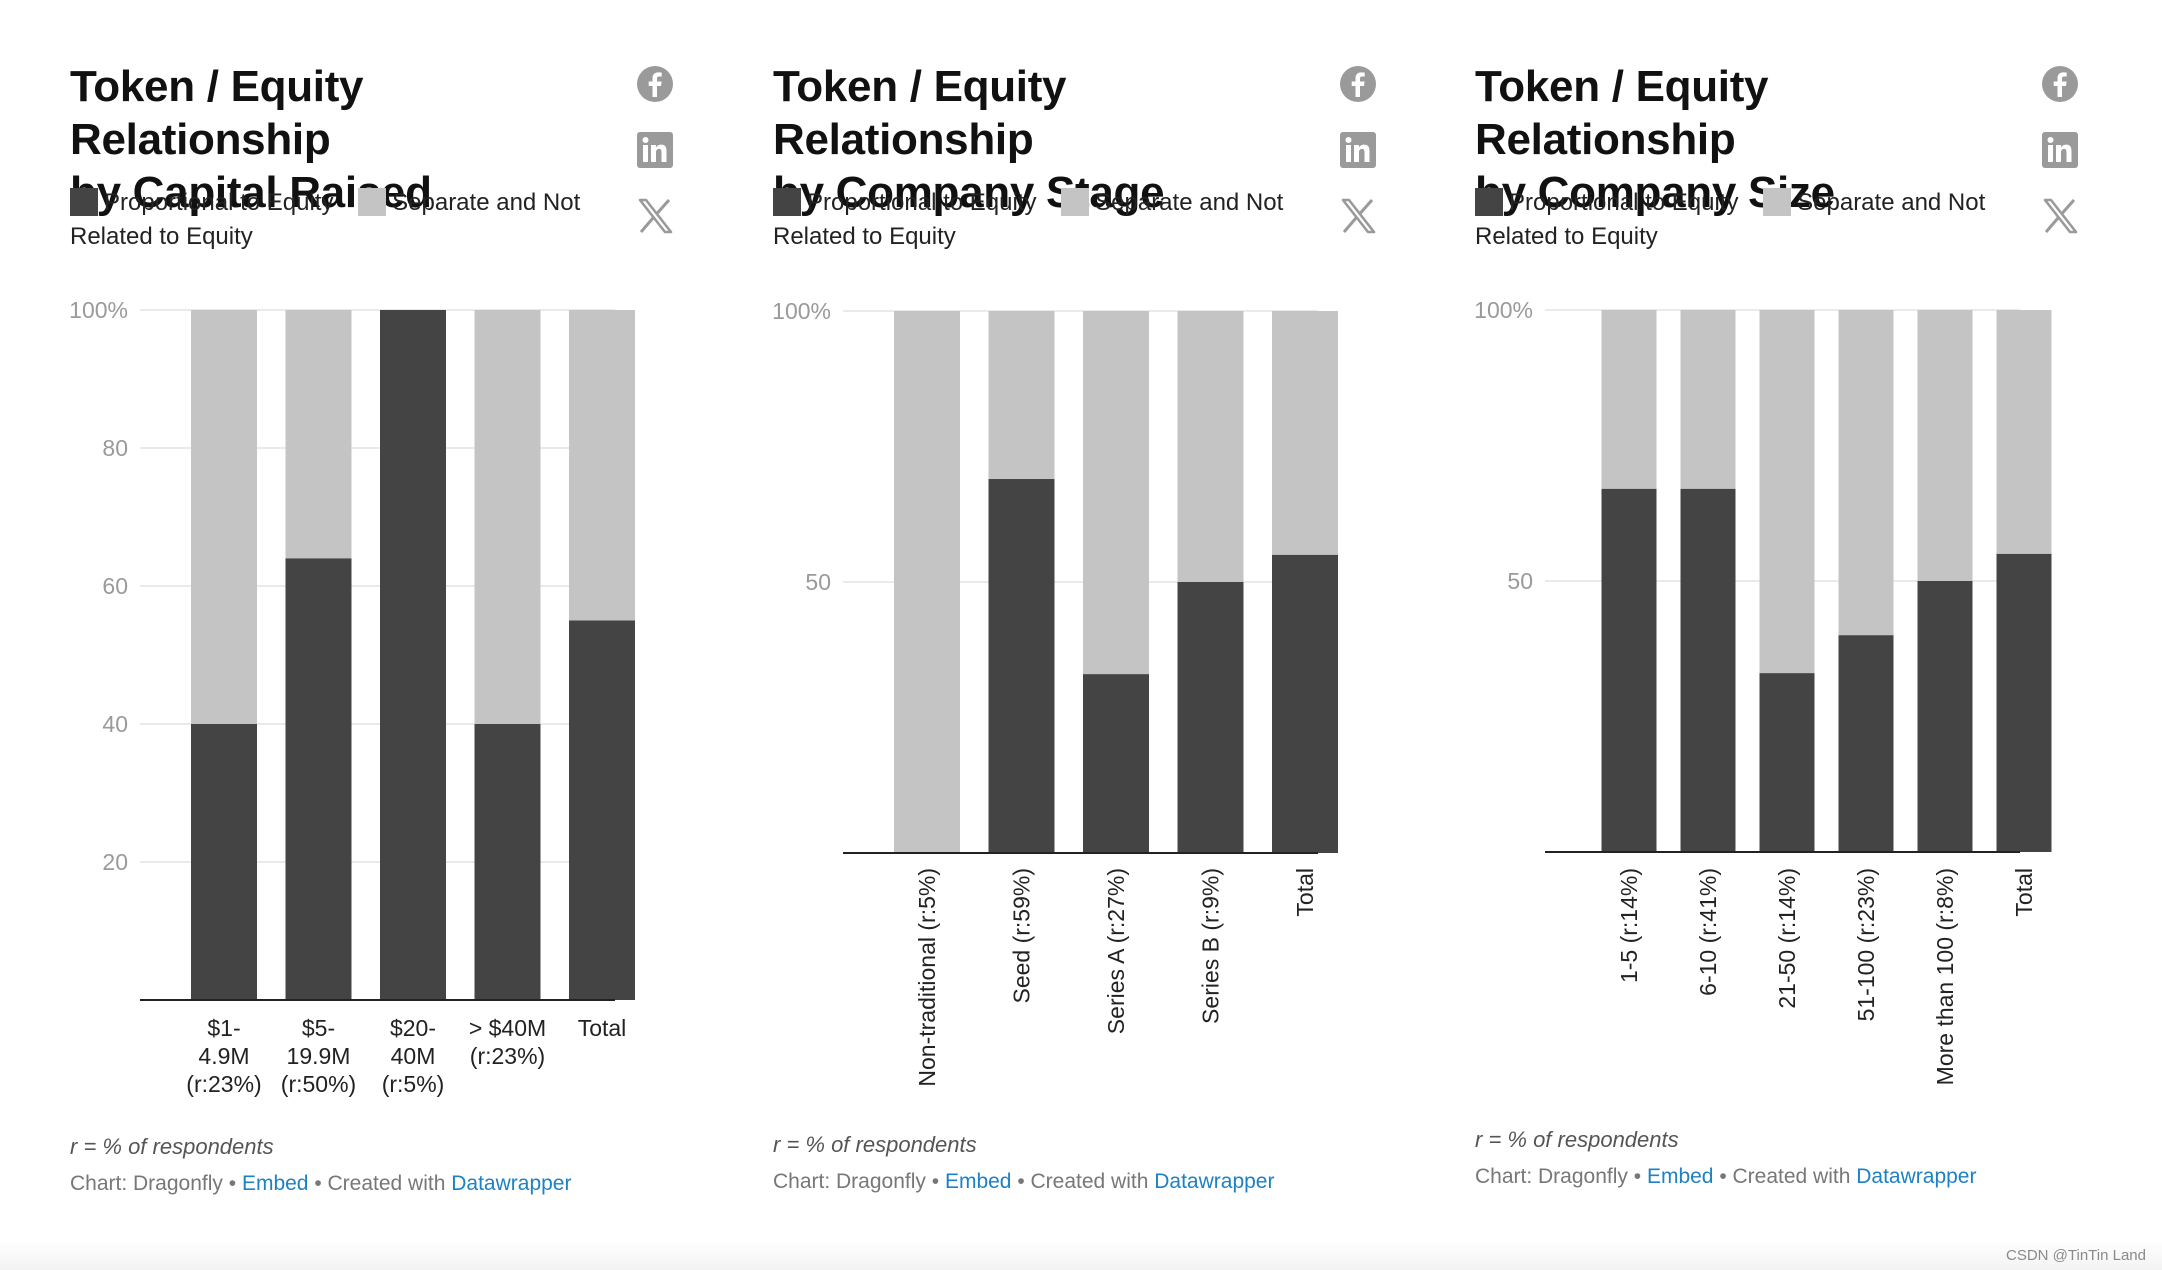  What do you see at coordinates (1866, 944) in the screenshot?
I see `x-category-label: 51-100 (r:23%)` at bounding box center [1866, 944].